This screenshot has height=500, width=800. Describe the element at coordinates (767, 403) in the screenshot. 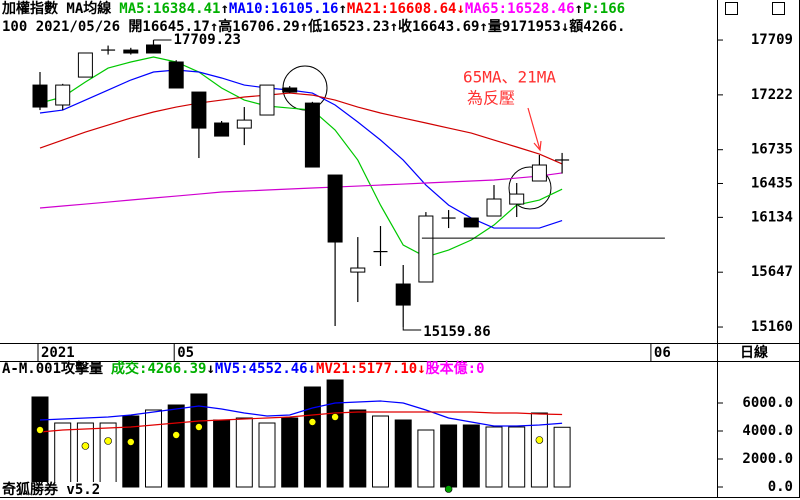

I see `y-tick-label: 6000.0` at that location.